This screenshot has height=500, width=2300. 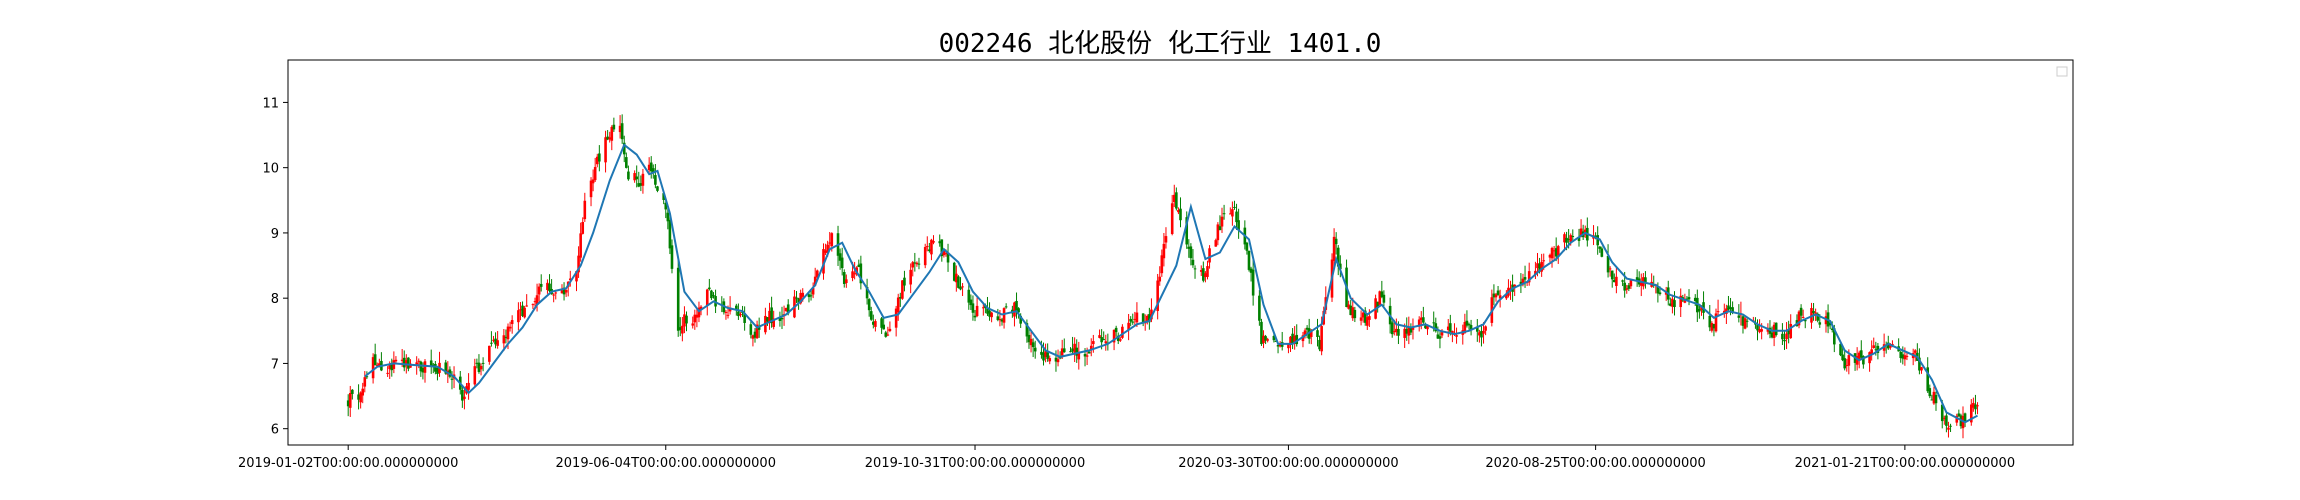 I want to click on x-tick-label: 2019-06-04T00:00:00.000000000, so click(x=666, y=463).